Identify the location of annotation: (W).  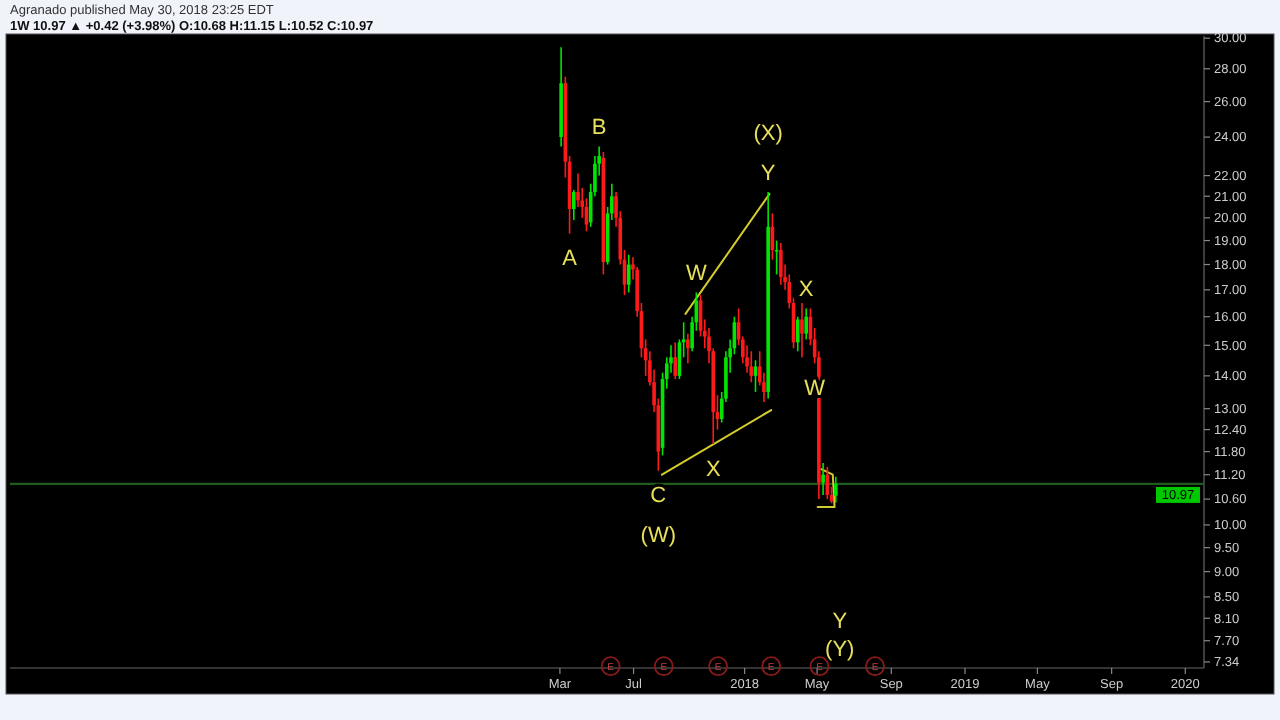
(658, 536).